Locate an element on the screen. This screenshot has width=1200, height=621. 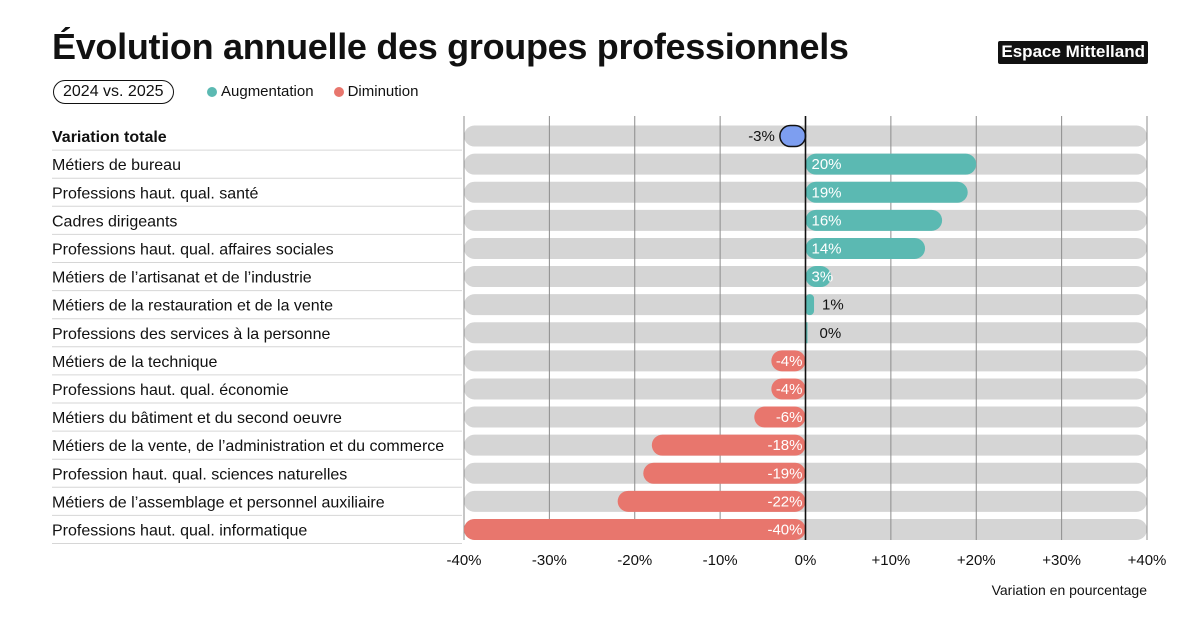
x-tick-label: +30% is located at coordinates (1061, 560).